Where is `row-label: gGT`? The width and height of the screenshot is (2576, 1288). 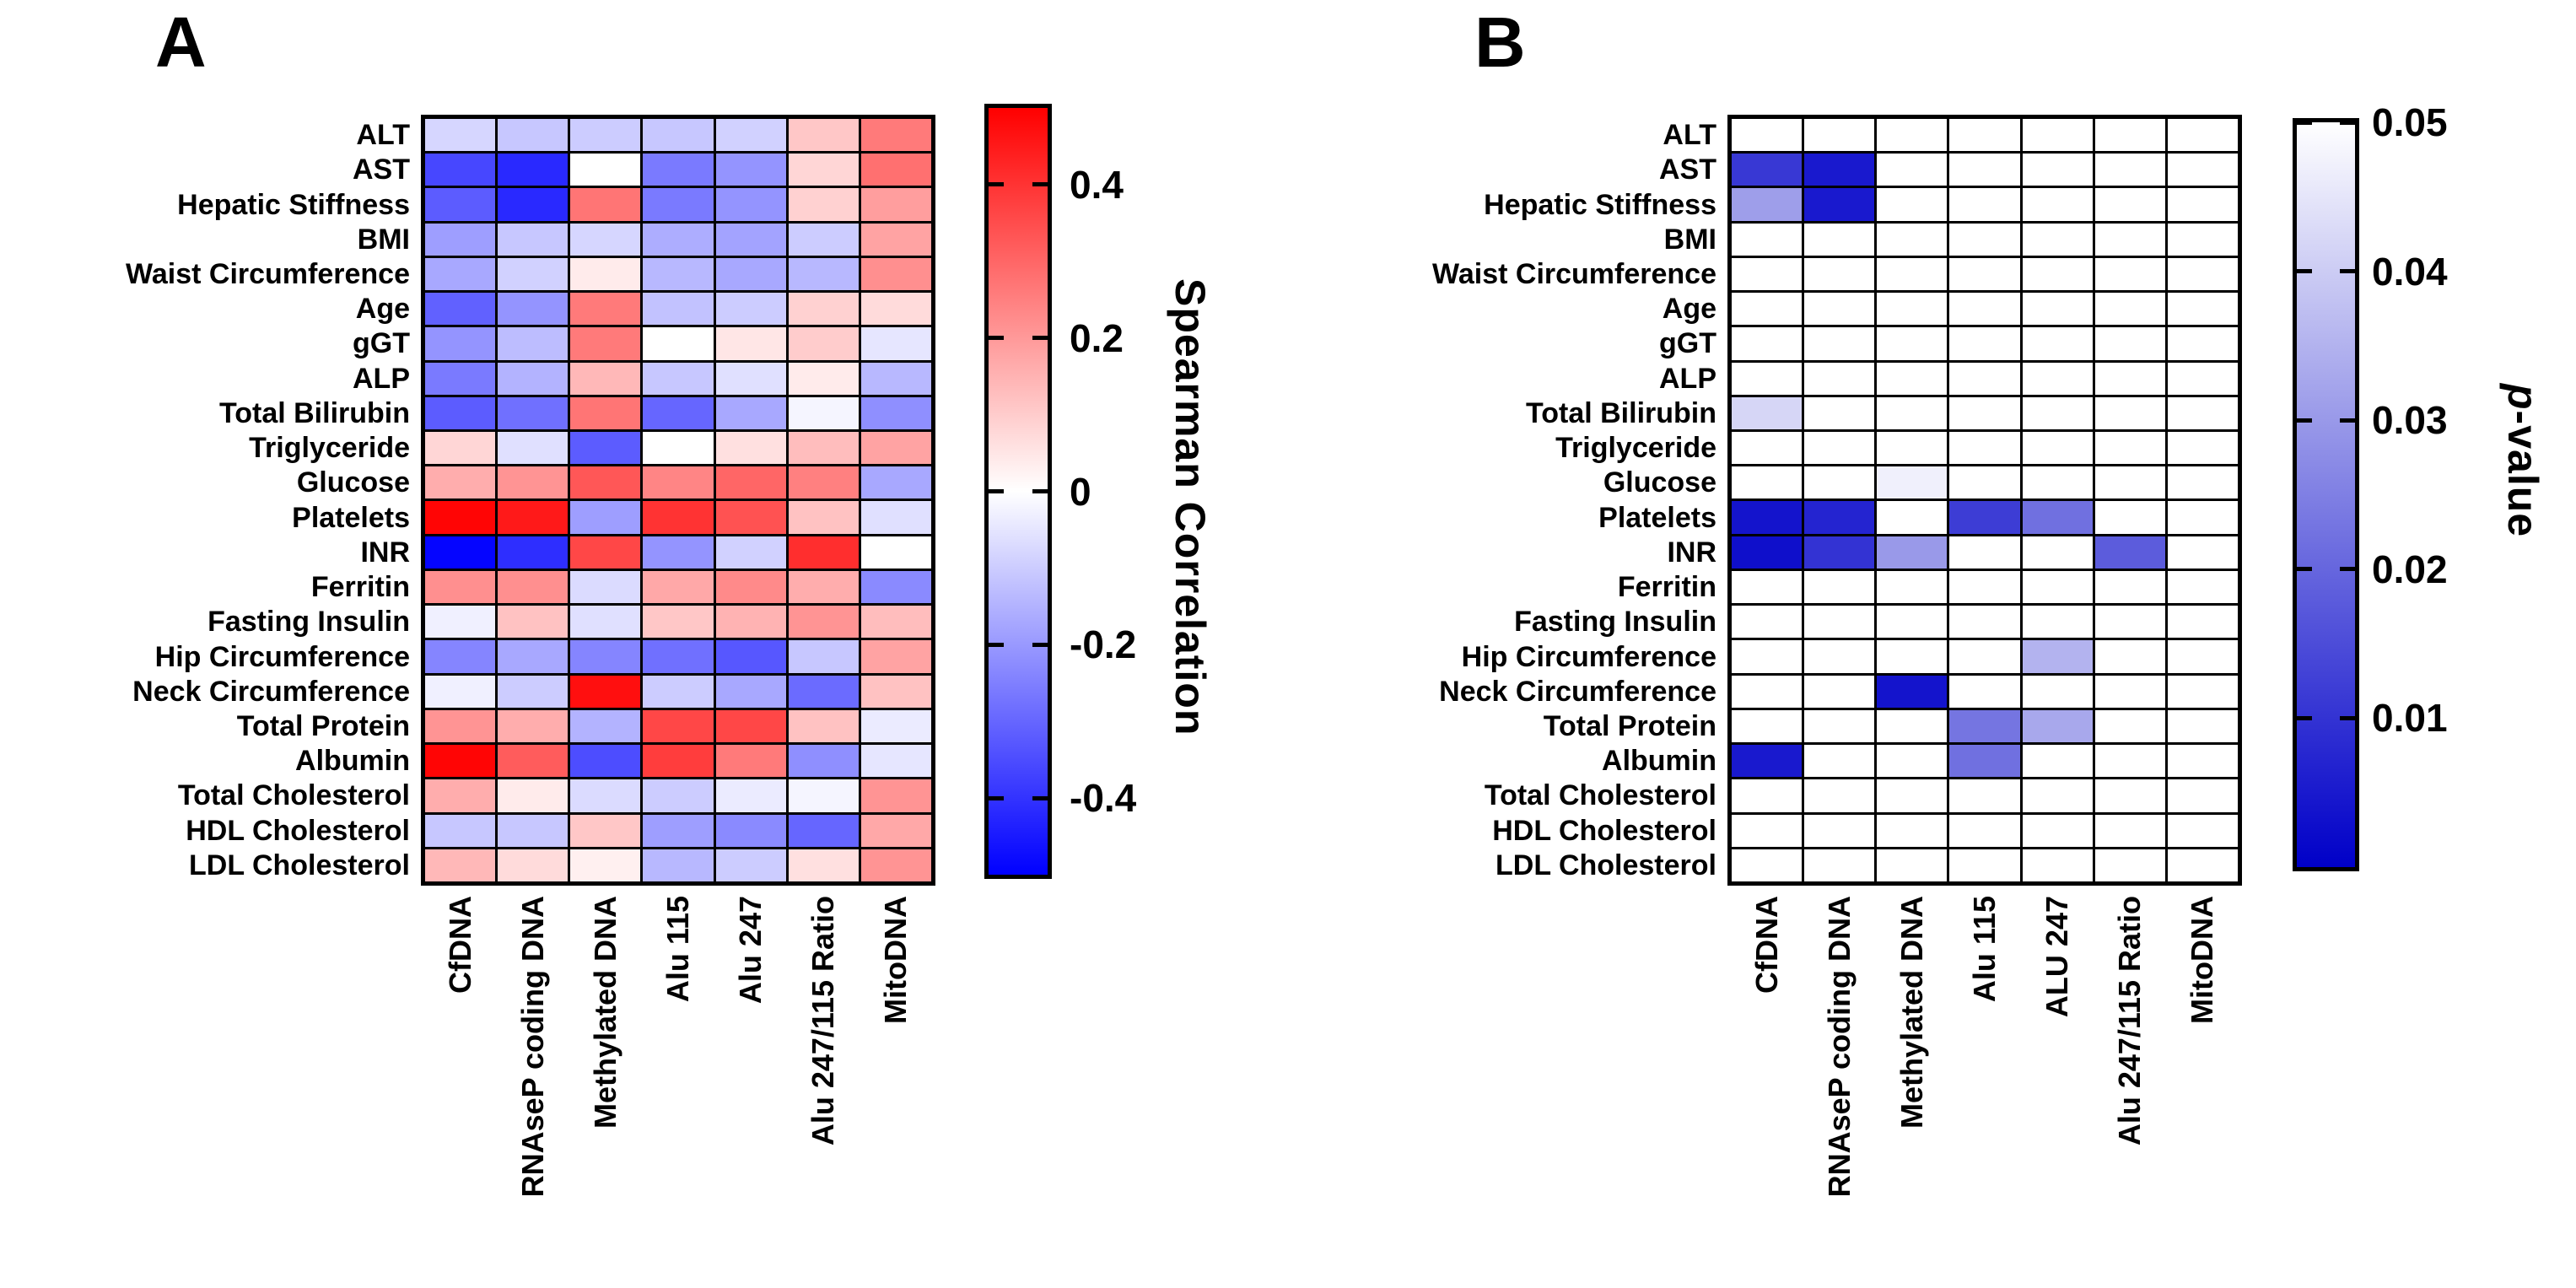 row-label: gGT is located at coordinates (381, 343).